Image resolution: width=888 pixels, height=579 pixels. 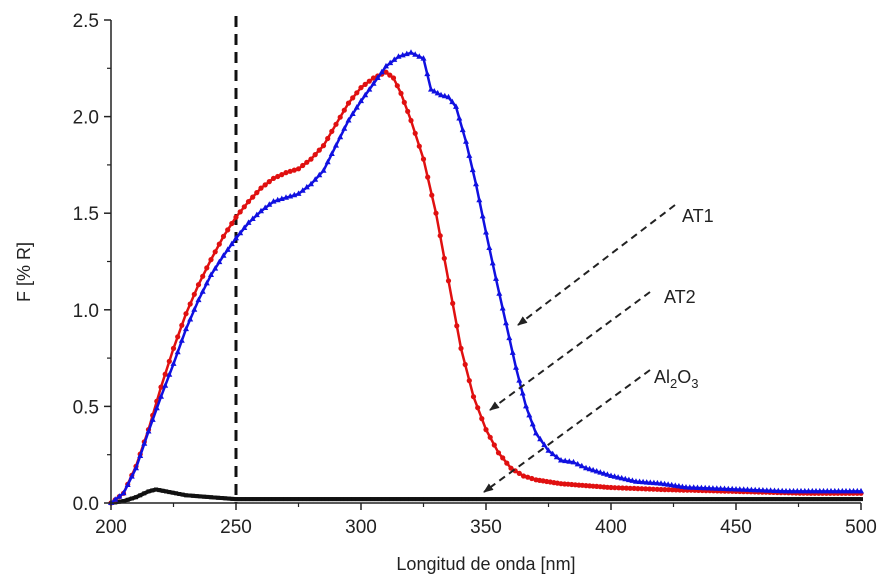 What do you see at coordinates (485, 564) in the screenshot?
I see `x-axis-title: Longitud de onda [nm]` at bounding box center [485, 564].